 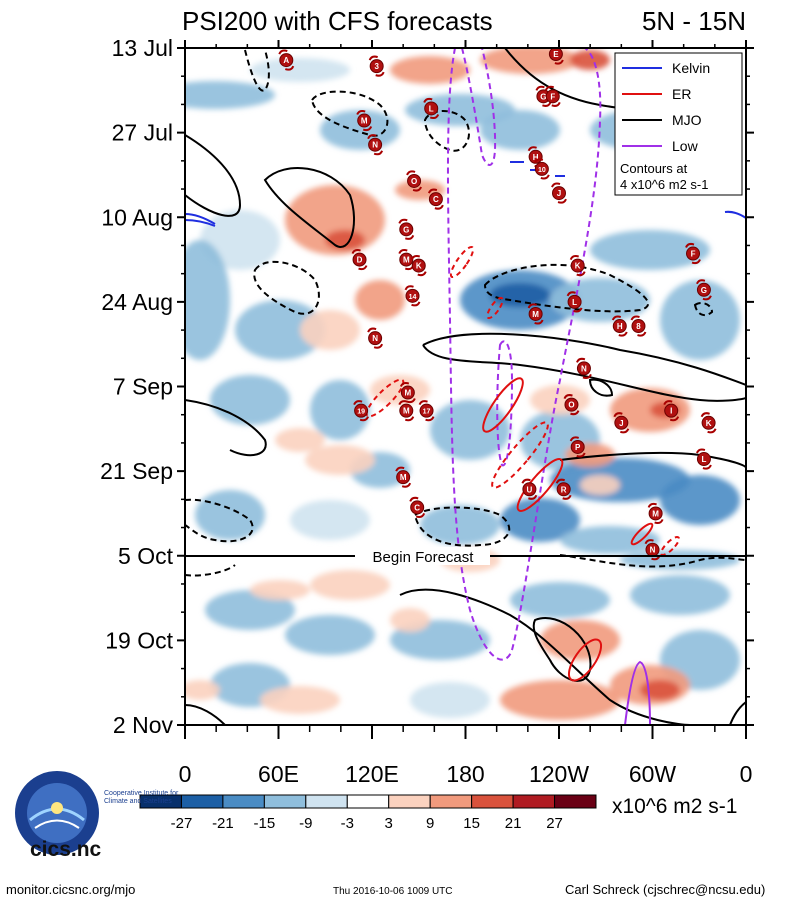 What do you see at coordinates (665, 889) in the screenshot?
I see `footer-author: Carl Schreck (cjschrec@ncsu.edu)` at bounding box center [665, 889].